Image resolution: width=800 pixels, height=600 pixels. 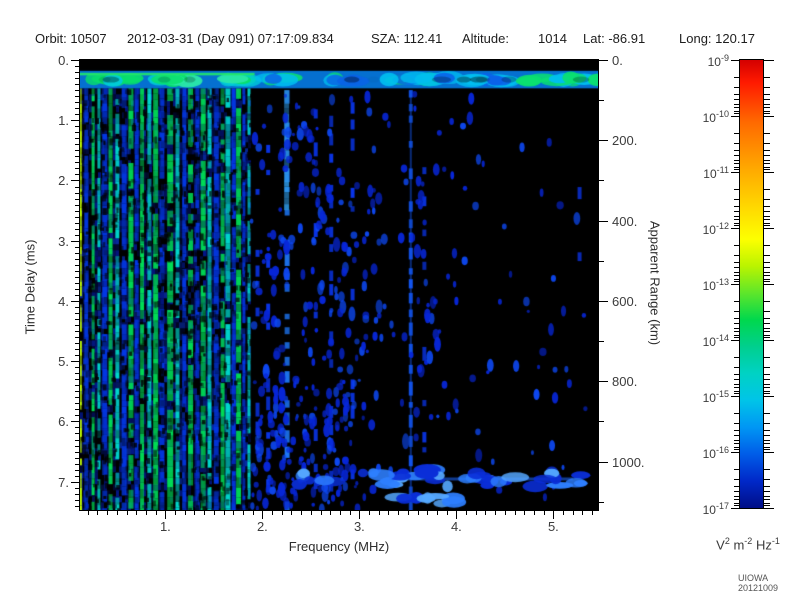 I want to click on altitude-label: Altitude:, so click(x=485, y=38).